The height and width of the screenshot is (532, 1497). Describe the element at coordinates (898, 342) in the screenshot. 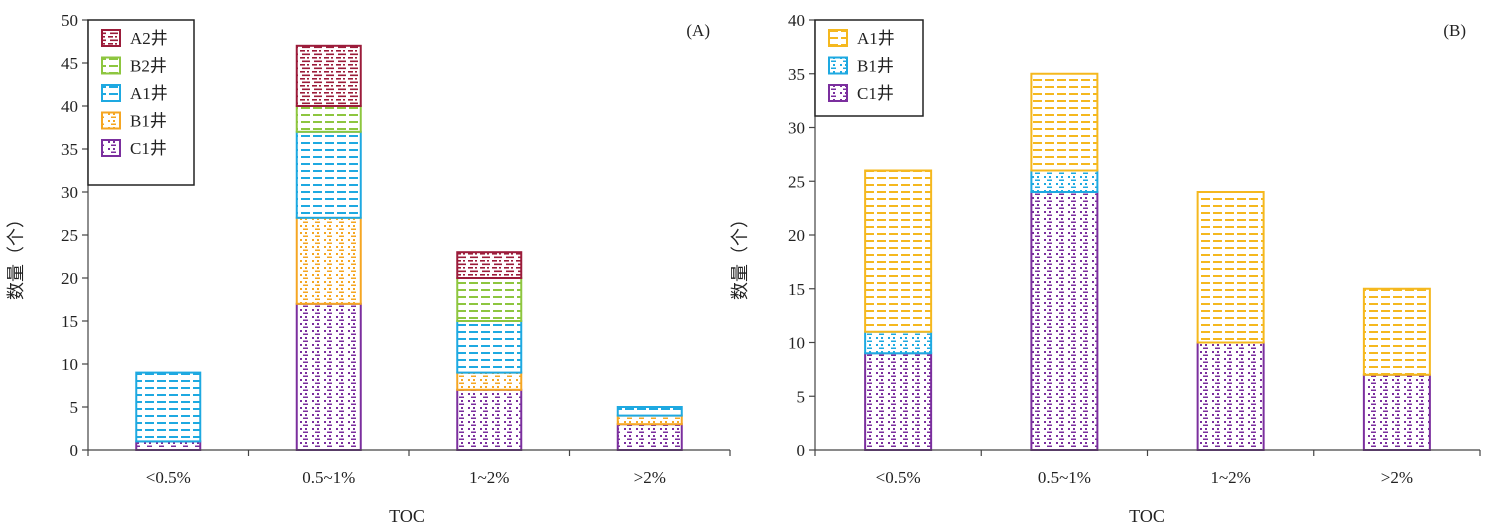

I see `bar-b-1-B1-well-B` at that location.